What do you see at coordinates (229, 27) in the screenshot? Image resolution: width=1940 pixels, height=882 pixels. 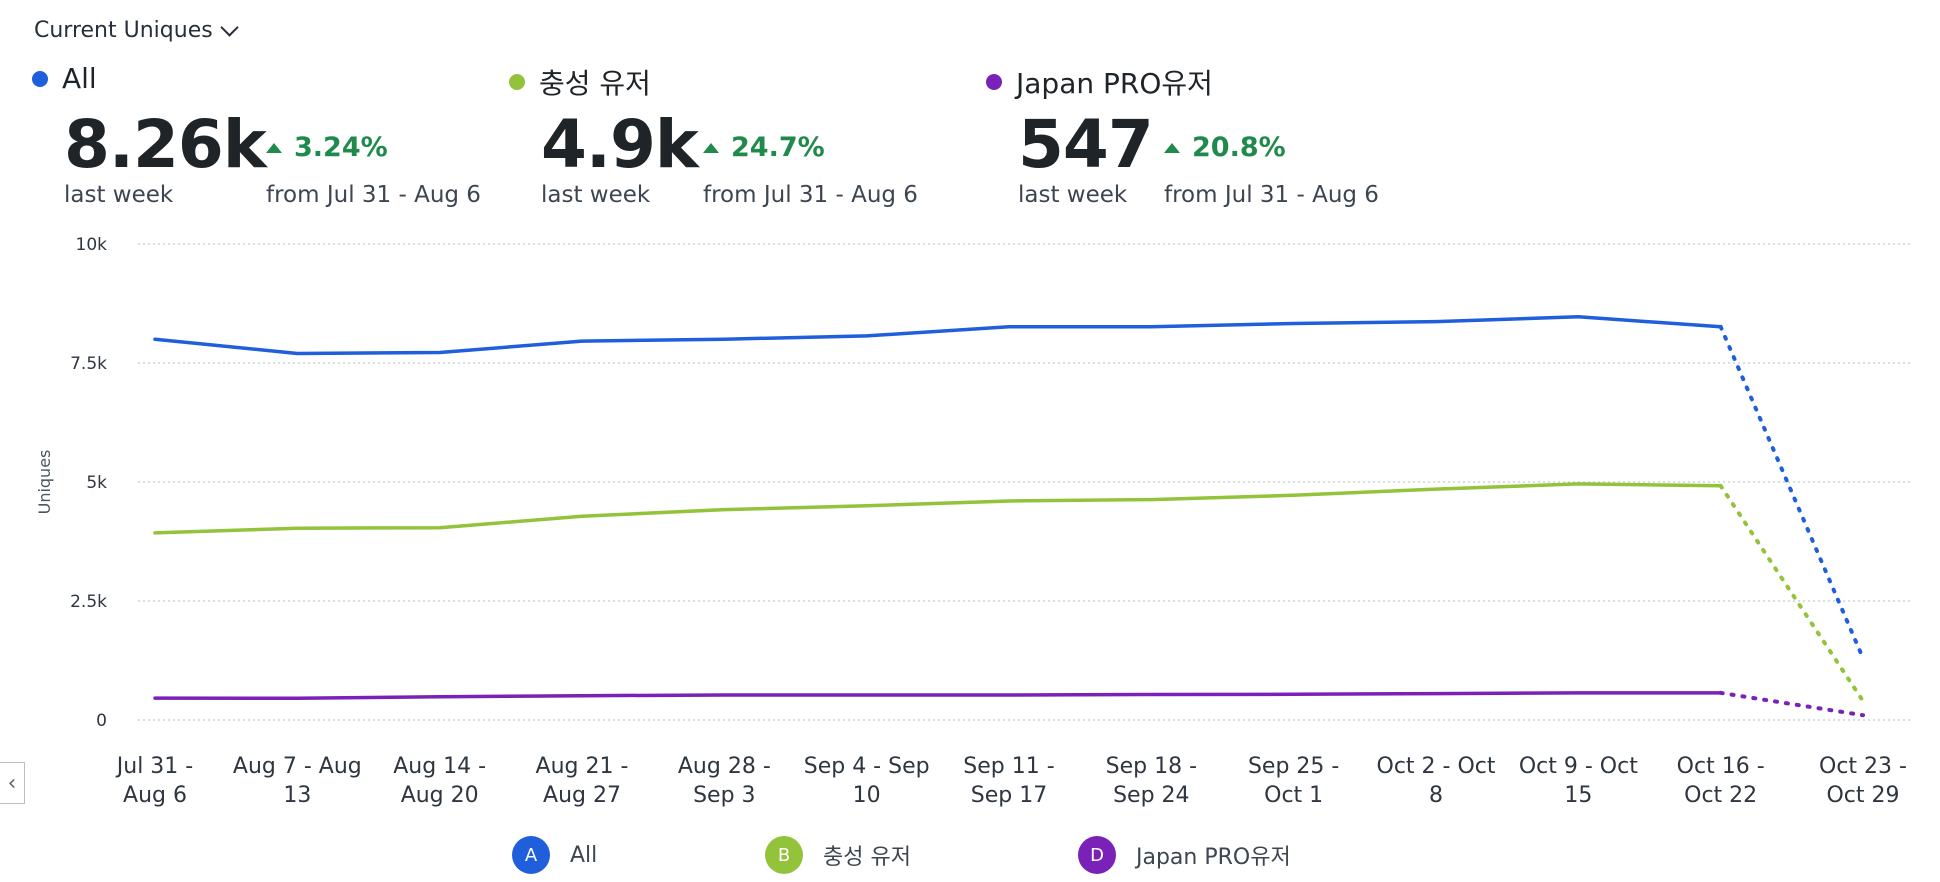 I see `chevron-down-icon` at bounding box center [229, 27].